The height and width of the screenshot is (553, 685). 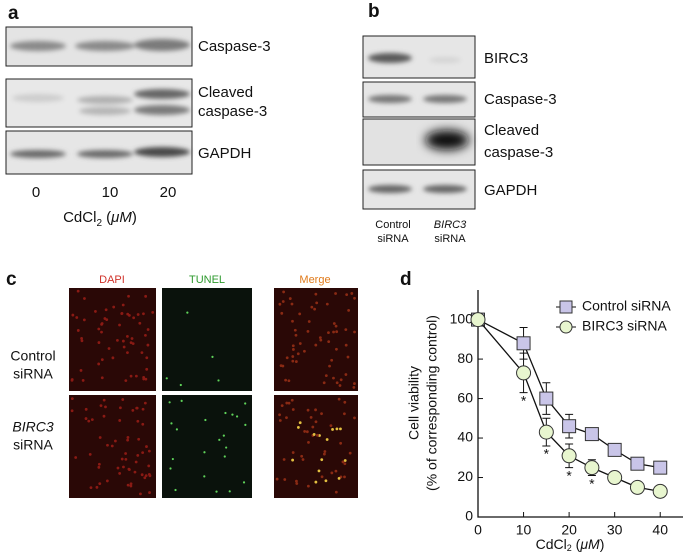 I want to click on lane-label: siRNA, so click(x=393, y=239).